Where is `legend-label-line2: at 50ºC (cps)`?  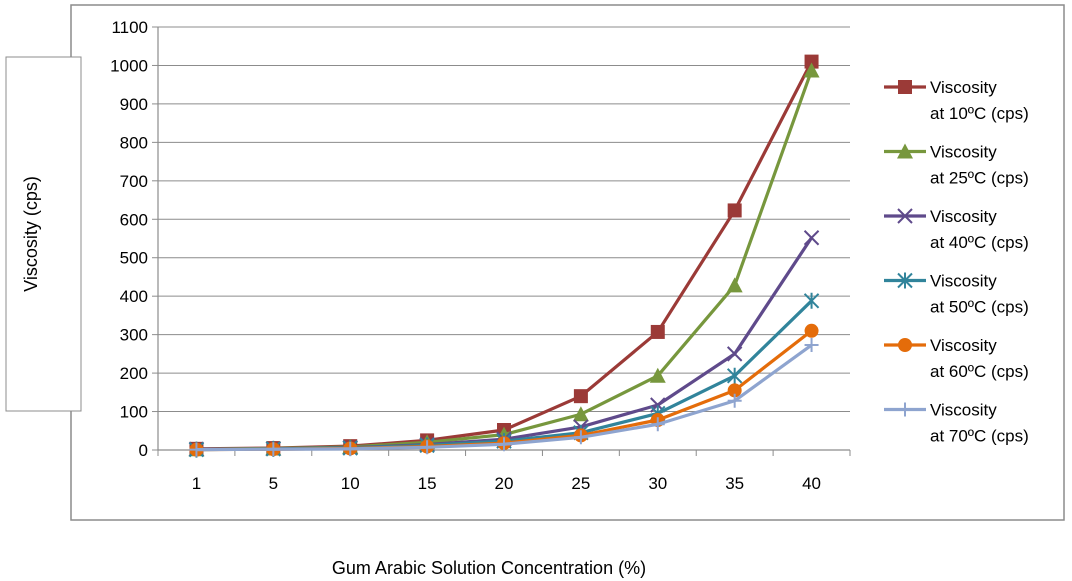
legend-label-line2: at 50ºC (cps) is located at coordinates (979, 307).